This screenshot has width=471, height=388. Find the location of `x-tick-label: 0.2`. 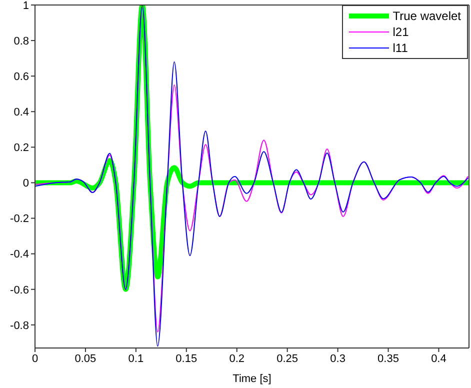

x-tick-label: 0.2 is located at coordinates (237, 358).